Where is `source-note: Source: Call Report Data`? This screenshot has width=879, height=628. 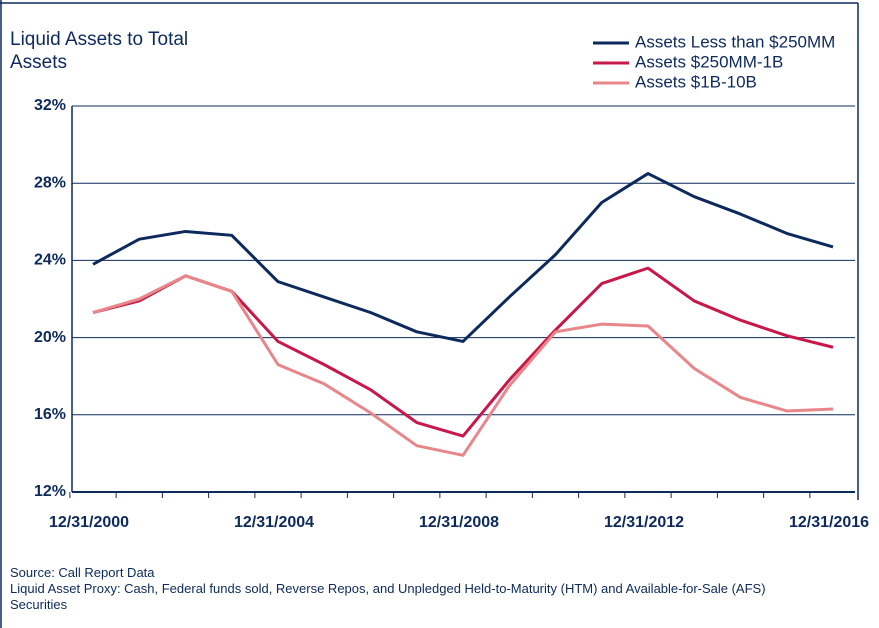 source-note: Source: Call Report Data is located at coordinates (82, 572).